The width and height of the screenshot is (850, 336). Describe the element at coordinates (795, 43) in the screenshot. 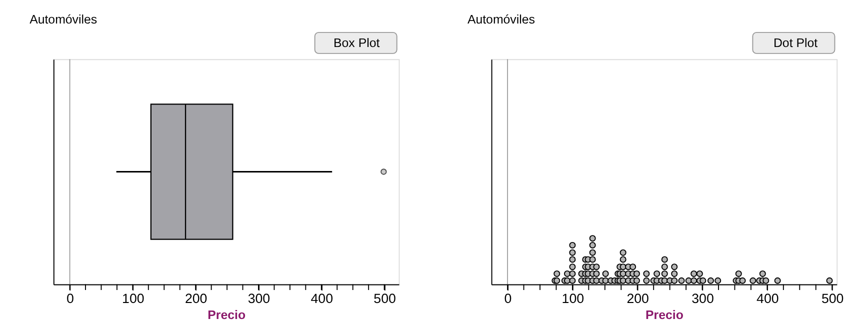

I see `text: Dot Plot` at that location.